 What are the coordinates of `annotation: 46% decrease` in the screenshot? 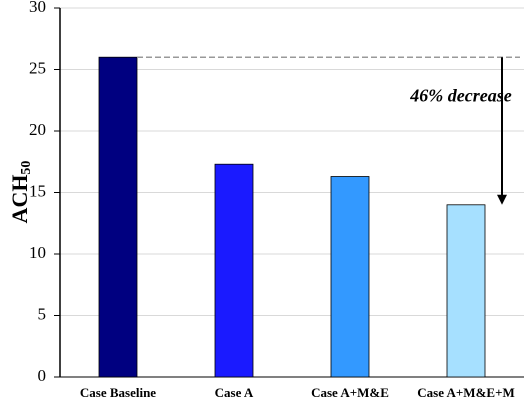 It's located at (460, 95).